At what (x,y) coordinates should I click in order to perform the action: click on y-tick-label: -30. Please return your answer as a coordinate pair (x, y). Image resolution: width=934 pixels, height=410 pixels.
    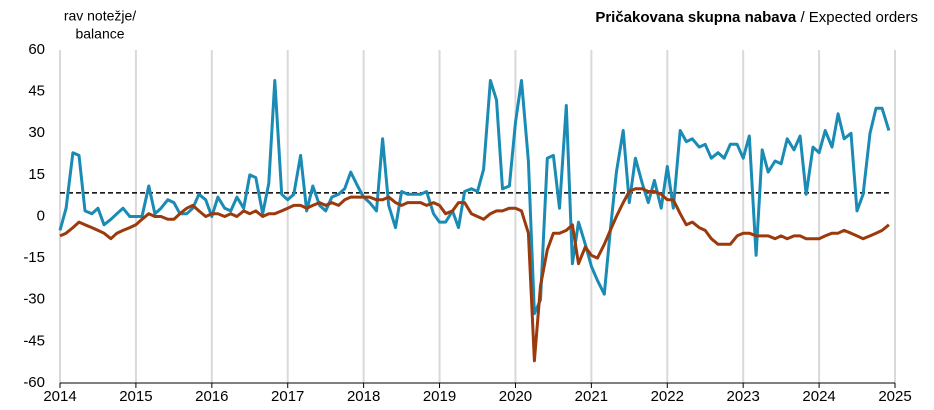
    Looking at the image, I should click on (34, 299).